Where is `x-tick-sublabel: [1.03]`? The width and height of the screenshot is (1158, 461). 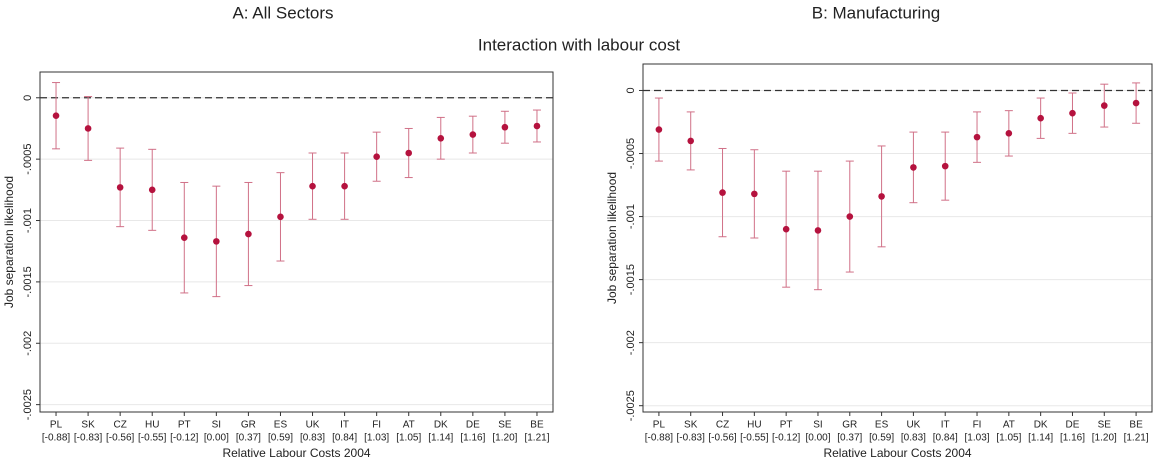 x-tick-sublabel: [1.03] is located at coordinates (977, 438).